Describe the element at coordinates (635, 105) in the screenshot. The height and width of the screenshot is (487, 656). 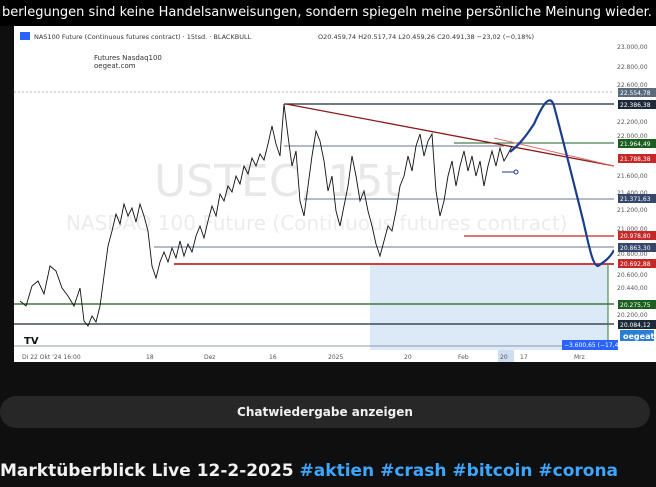
I see `level-label: 22.386,38` at that location.